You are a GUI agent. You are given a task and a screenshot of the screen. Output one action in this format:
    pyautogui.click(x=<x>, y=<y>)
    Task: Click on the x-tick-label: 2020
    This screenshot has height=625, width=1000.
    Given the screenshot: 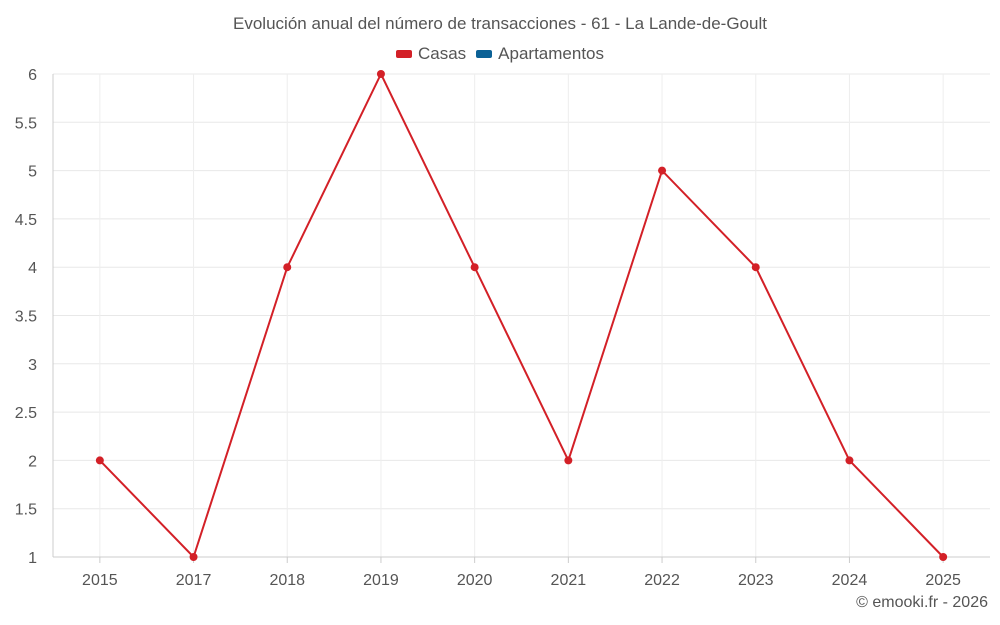 What is the action you would take?
    pyautogui.click(x=475, y=580)
    